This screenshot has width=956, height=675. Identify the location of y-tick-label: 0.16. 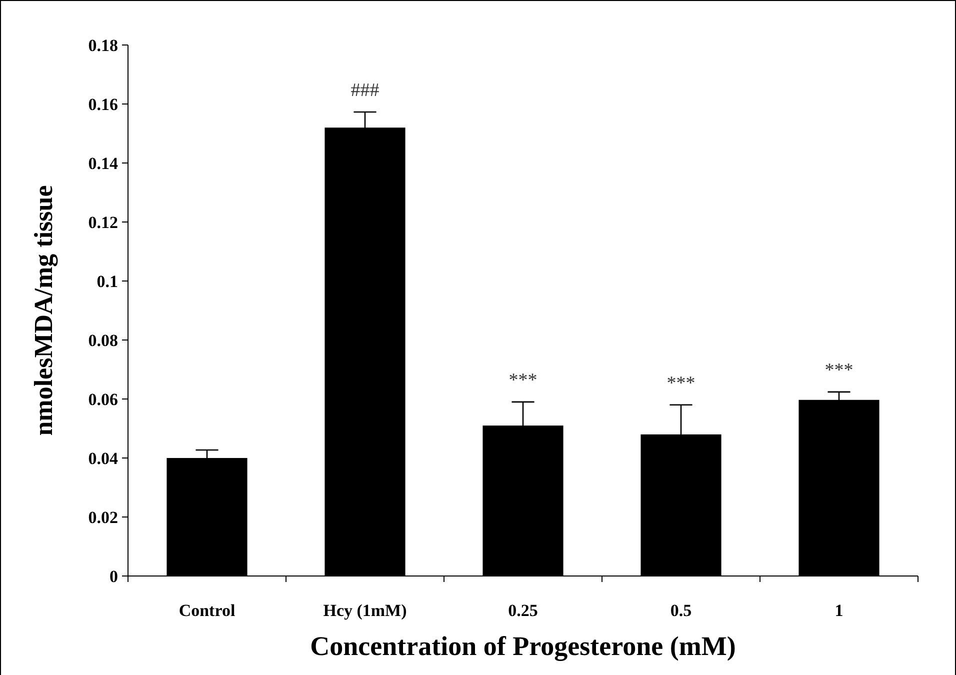
(103, 104).